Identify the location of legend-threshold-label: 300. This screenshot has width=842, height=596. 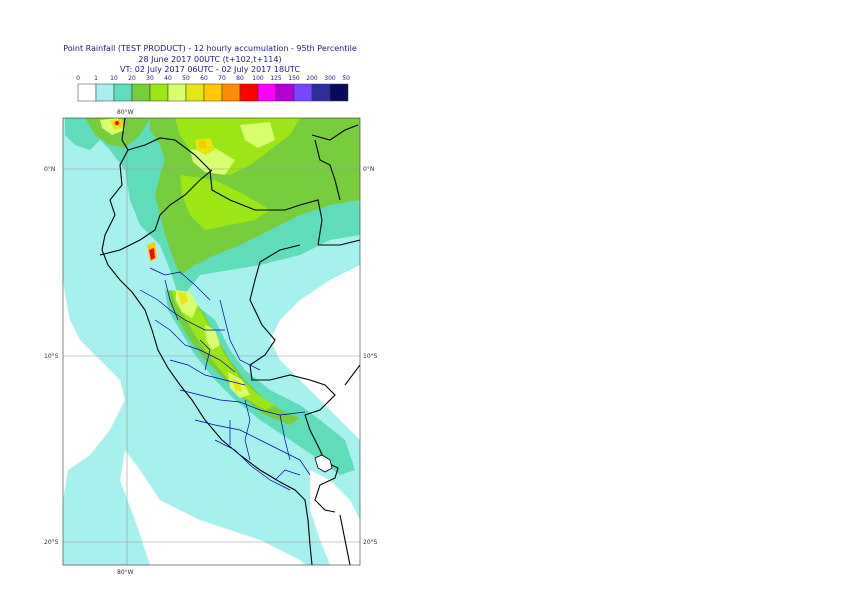
(330, 78).